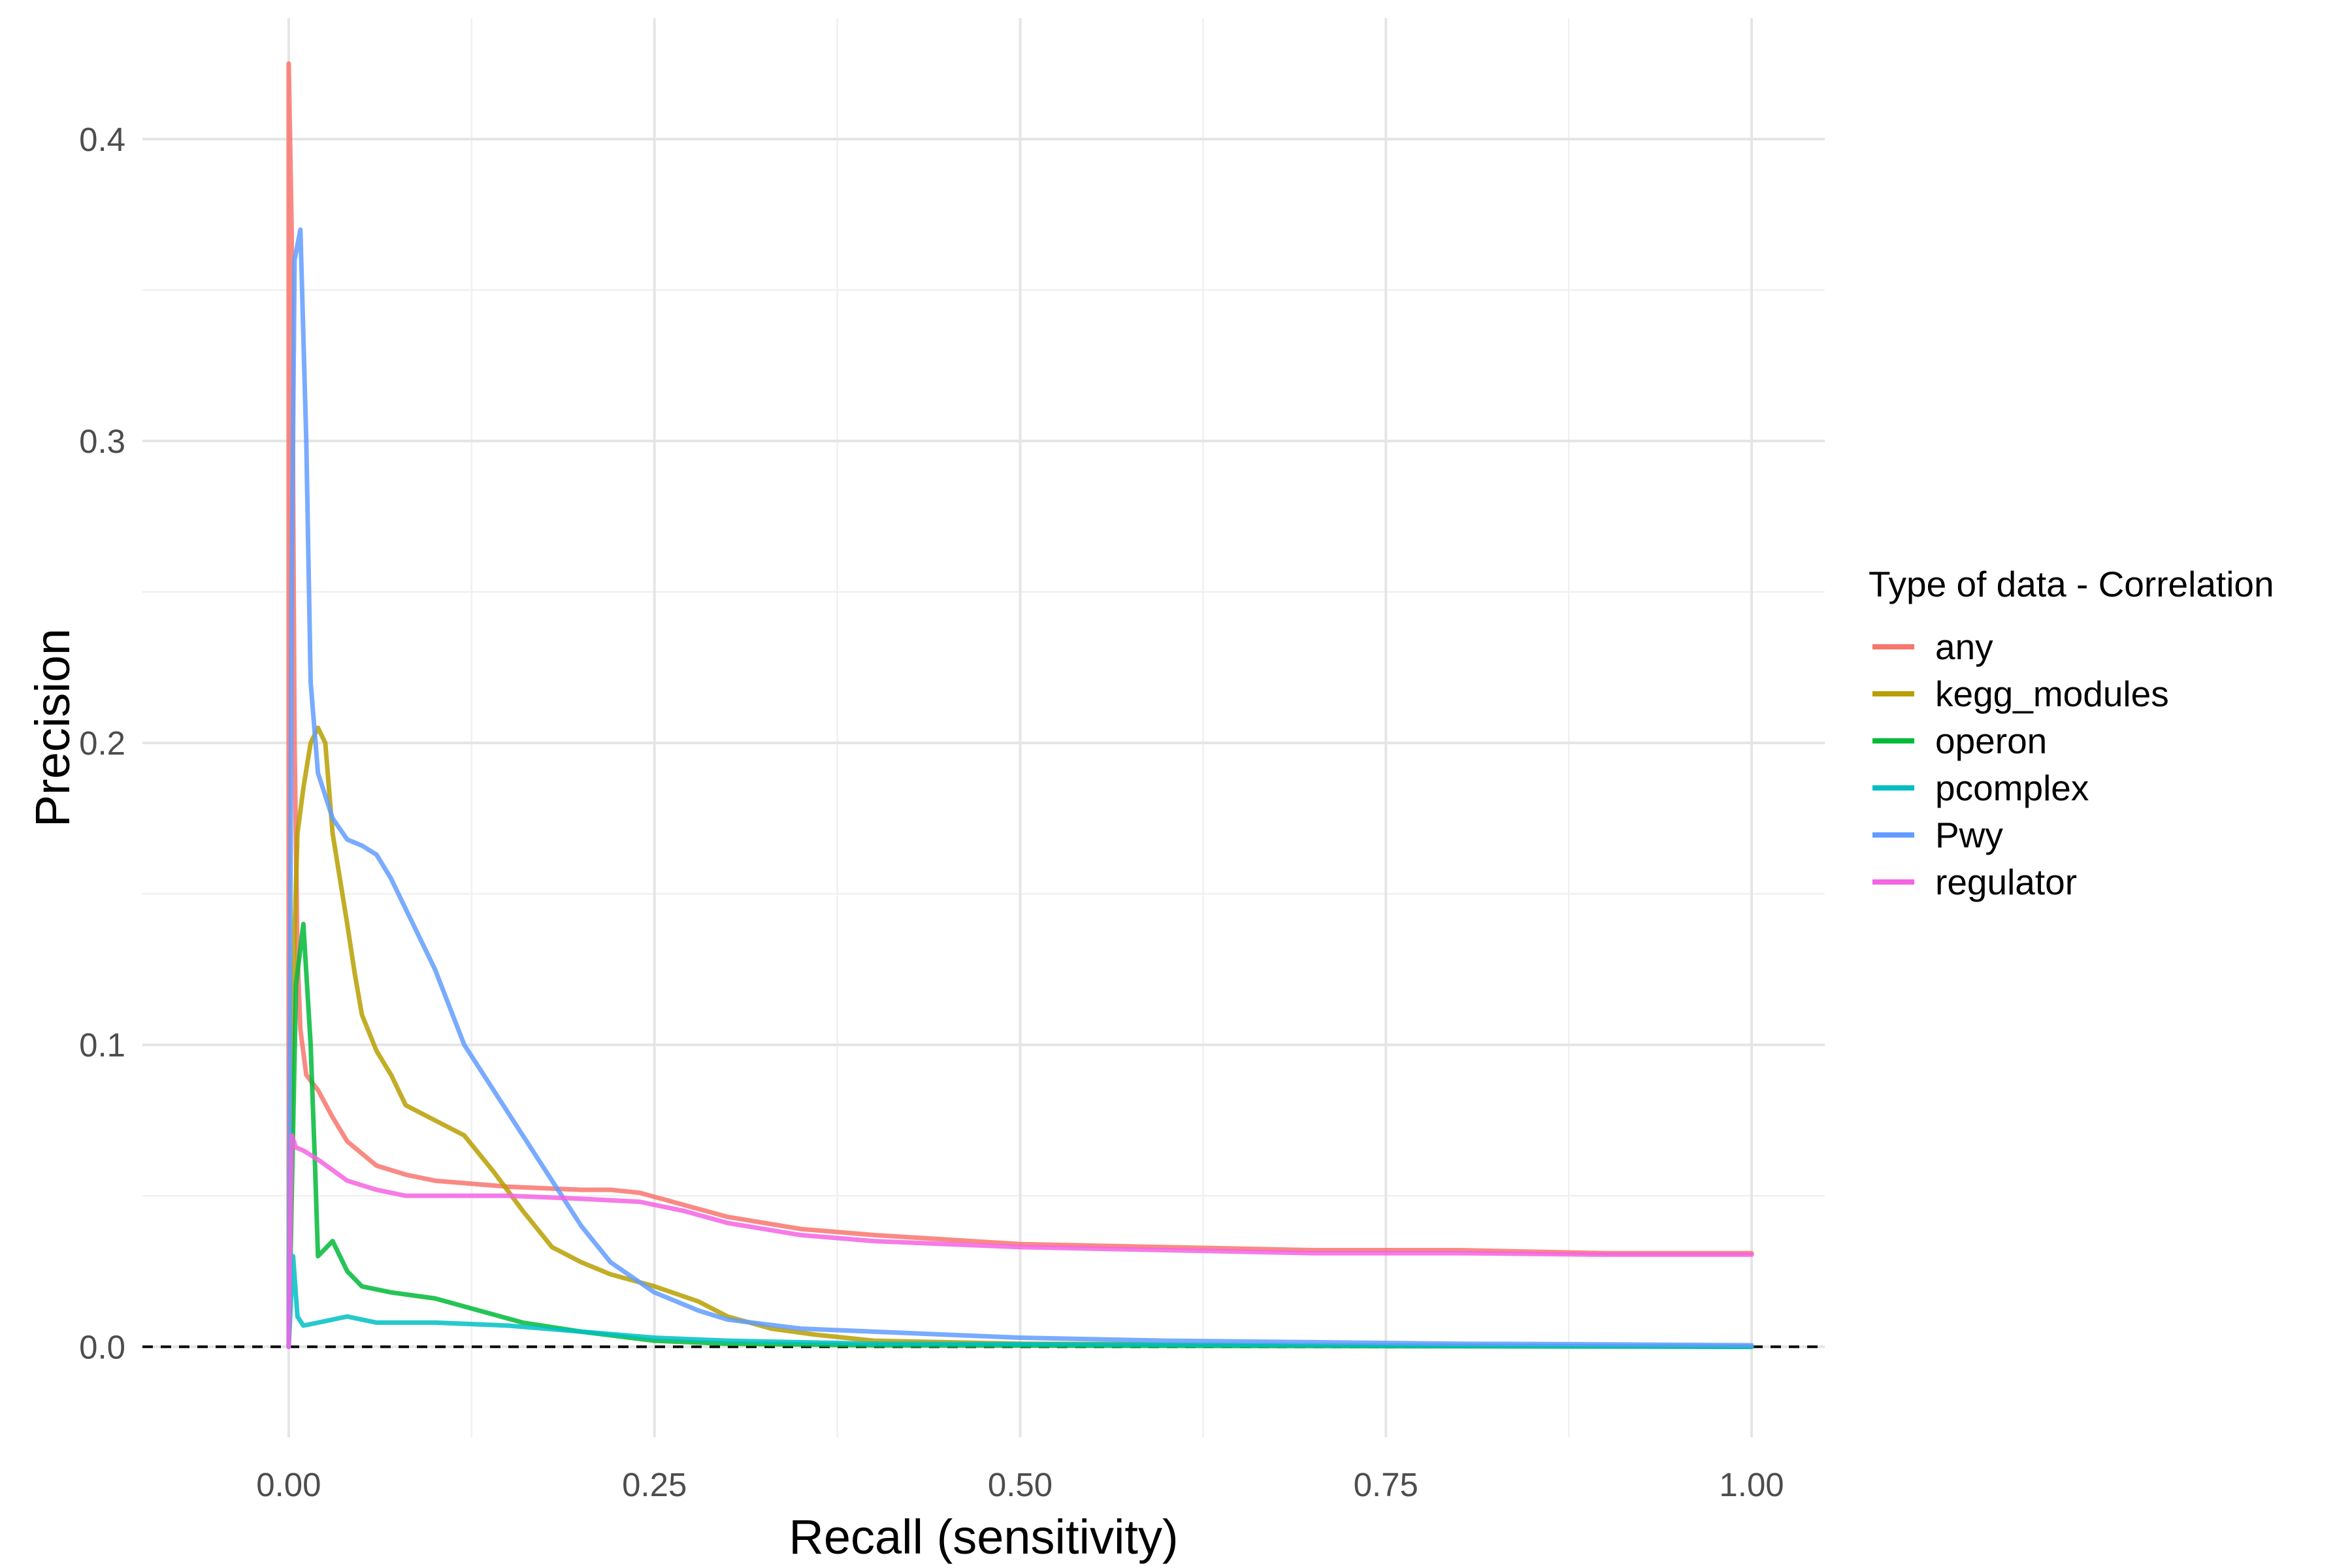 This screenshot has width=2352, height=1568. I want to click on legend-title: Type of data - Correlation, so click(2071, 584).